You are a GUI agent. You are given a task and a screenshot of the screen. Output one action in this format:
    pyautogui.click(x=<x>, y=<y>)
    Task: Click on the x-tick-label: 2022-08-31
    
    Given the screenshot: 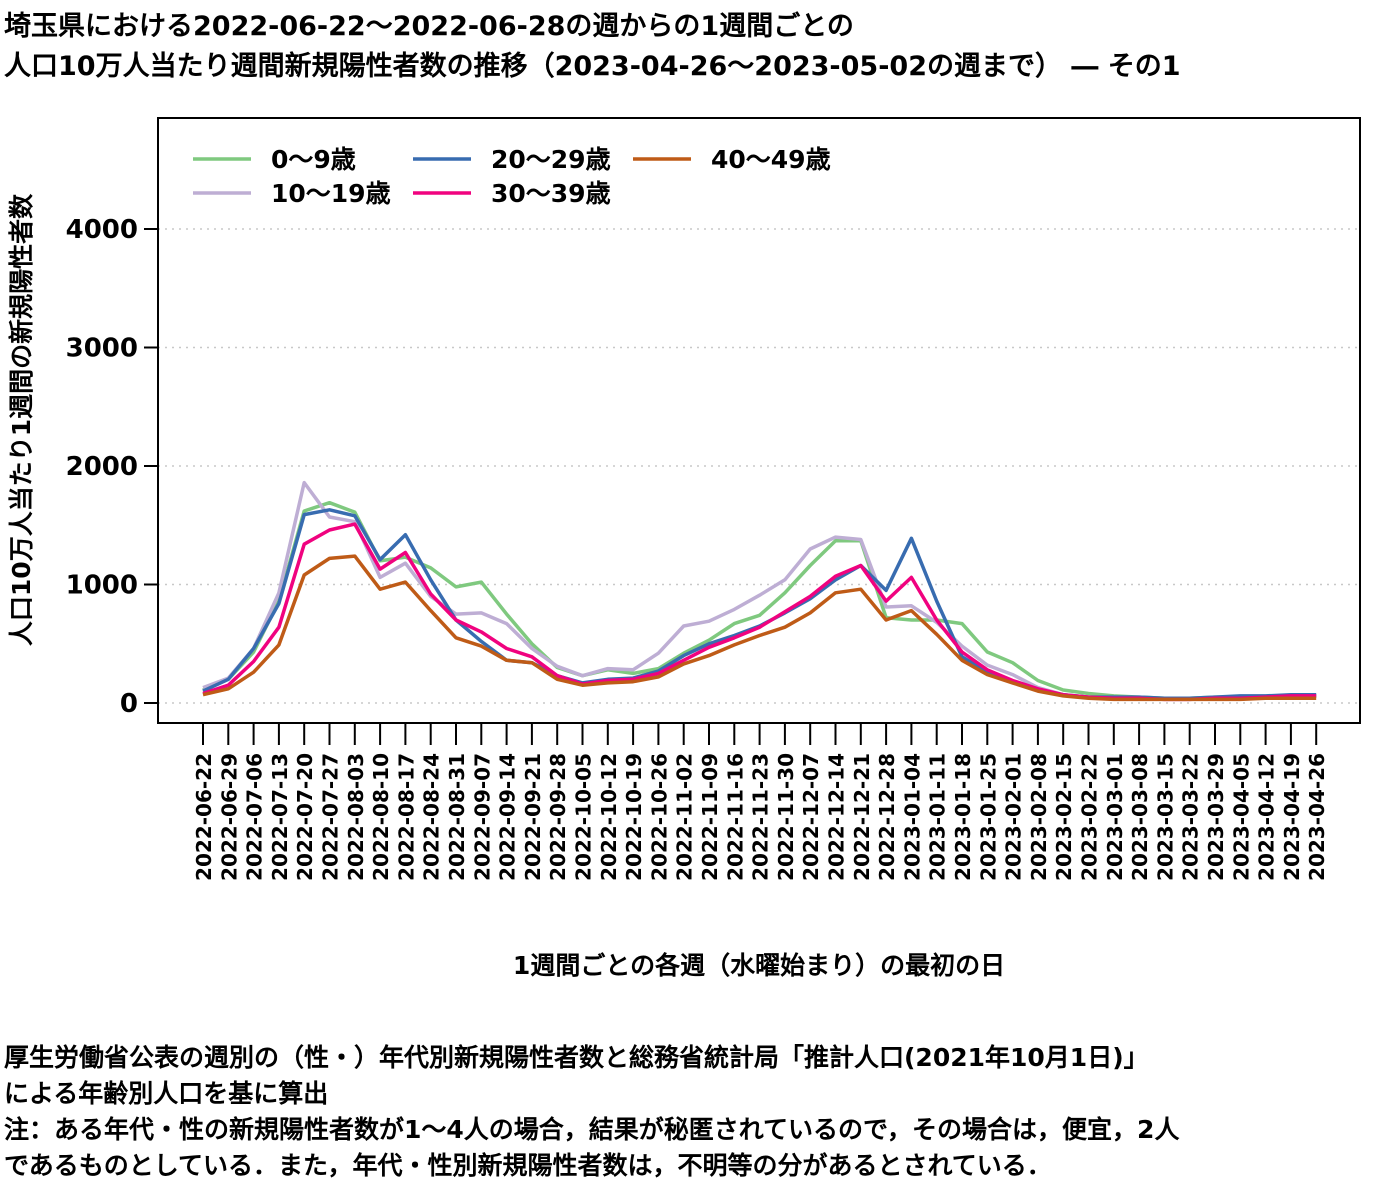 What is the action you would take?
    pyautogui.click(x=457, y=817)
    